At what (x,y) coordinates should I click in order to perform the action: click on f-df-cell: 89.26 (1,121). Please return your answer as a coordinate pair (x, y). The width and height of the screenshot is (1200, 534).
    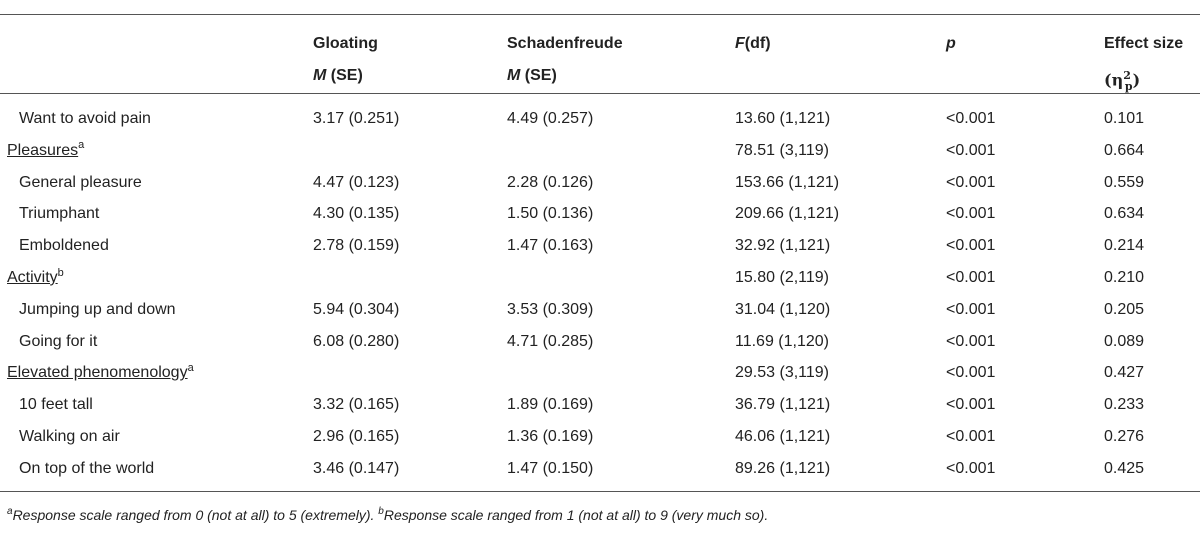
    Looking at the image, I should click on (783, 468).